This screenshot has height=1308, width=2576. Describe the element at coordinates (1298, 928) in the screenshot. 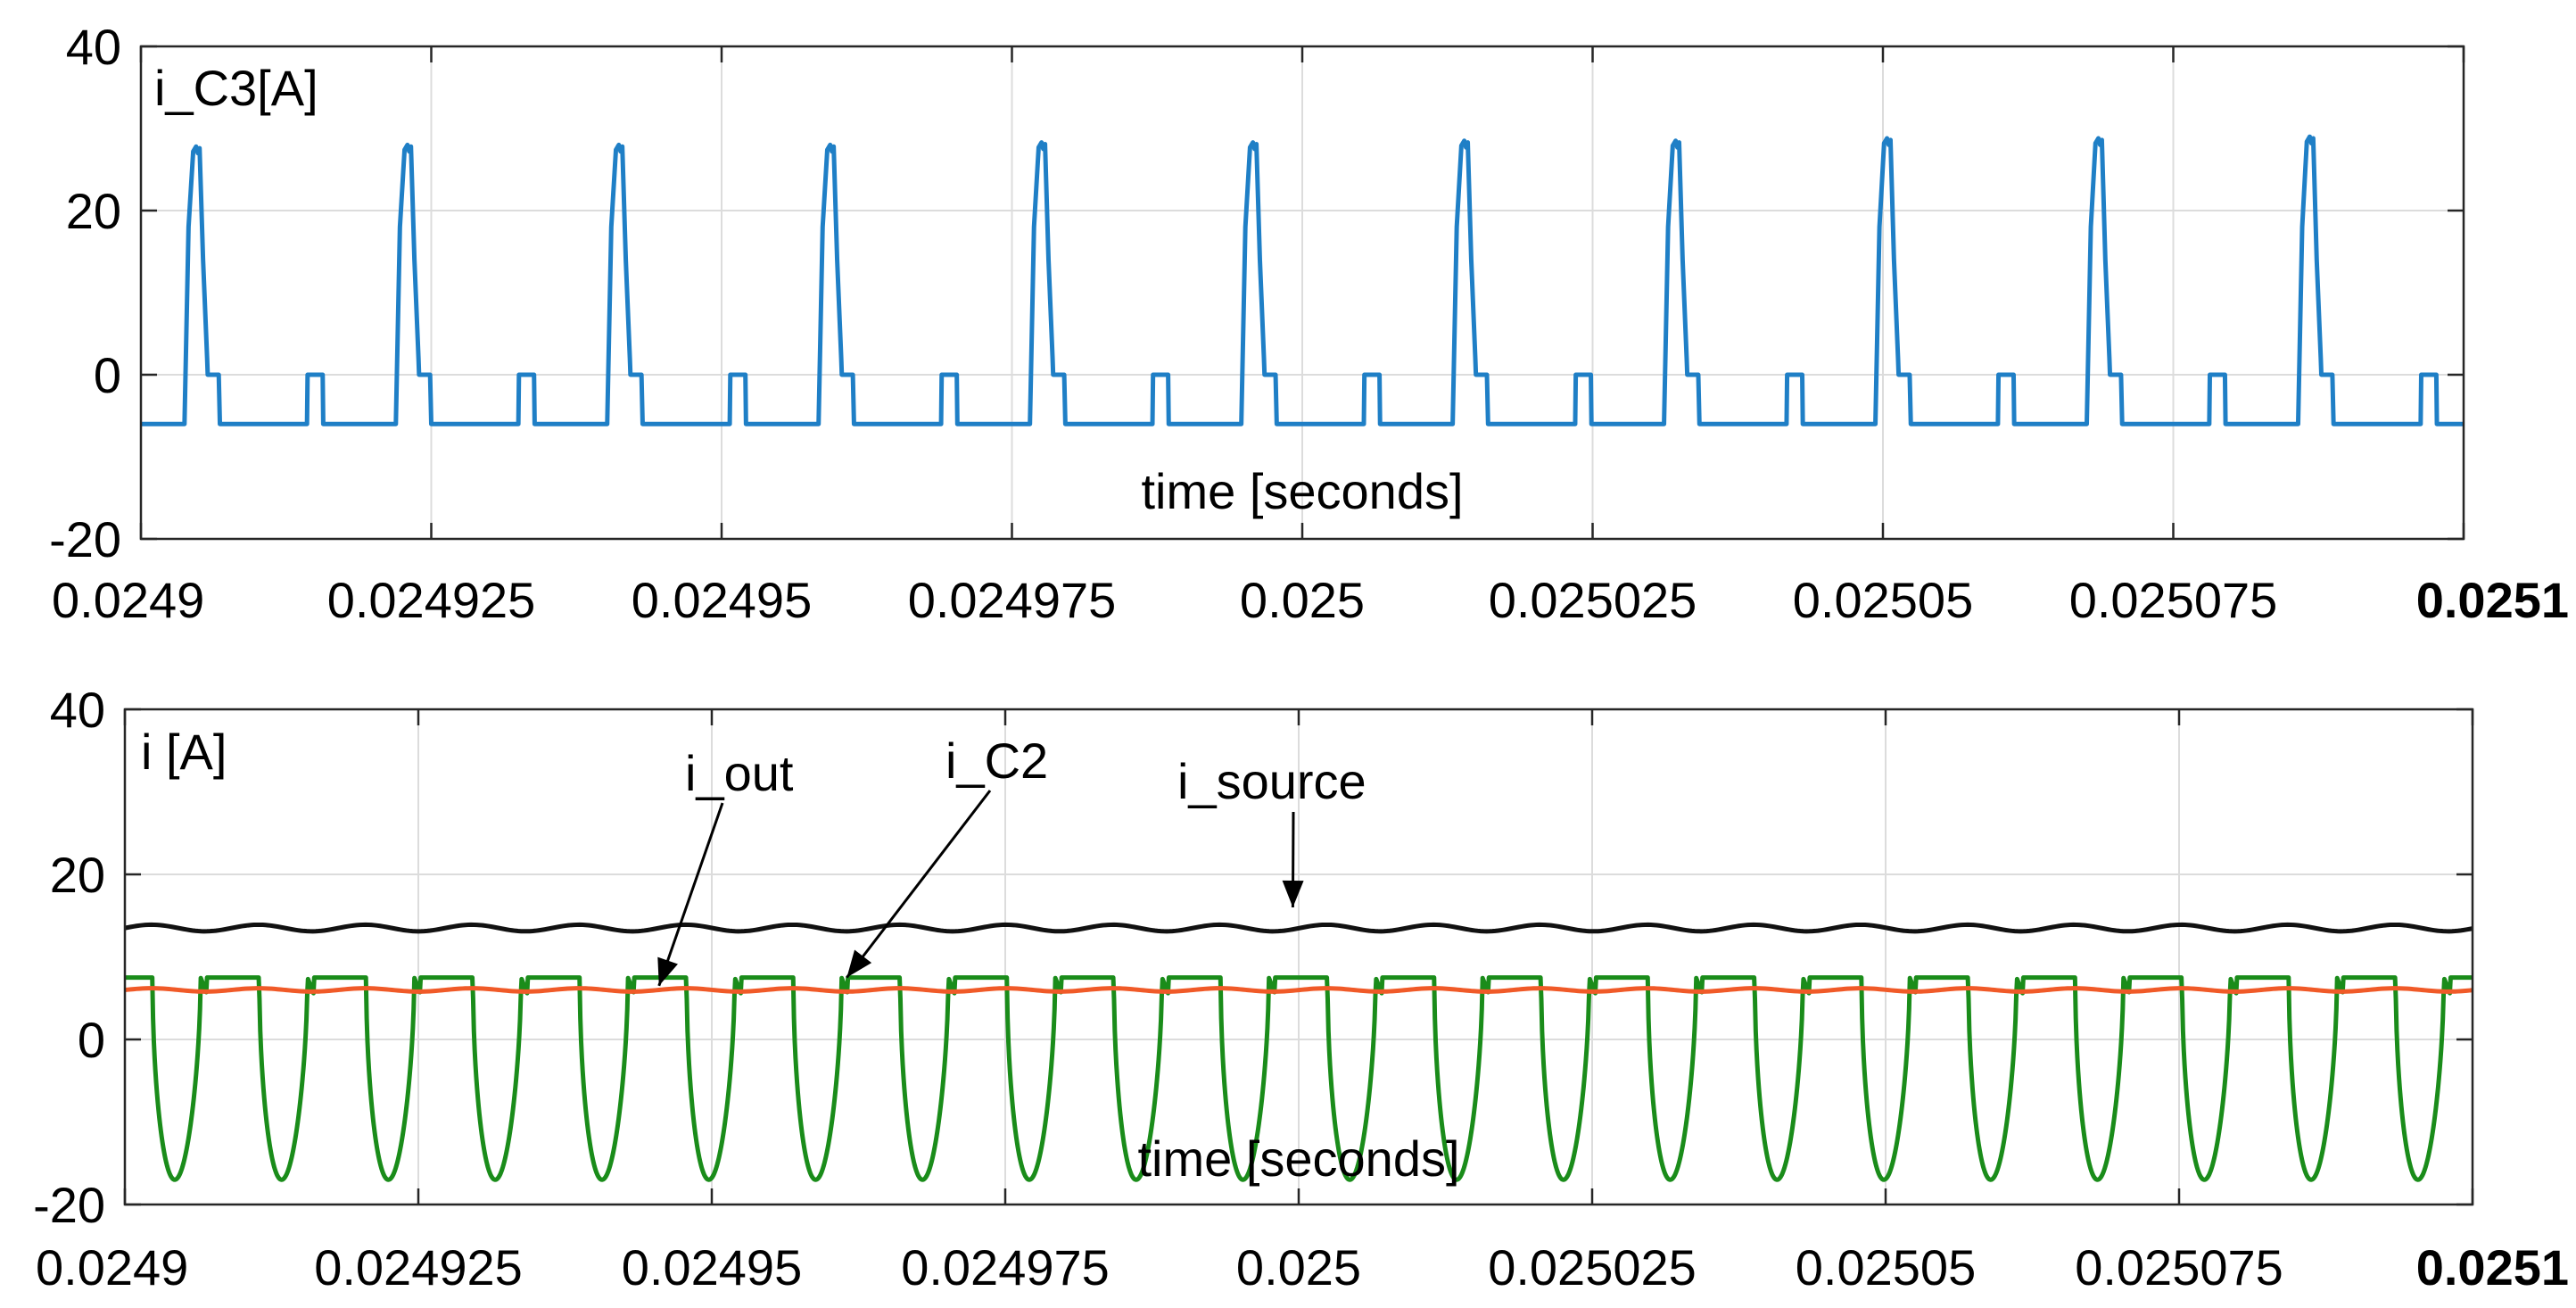

I see `series-i-source` at that location.